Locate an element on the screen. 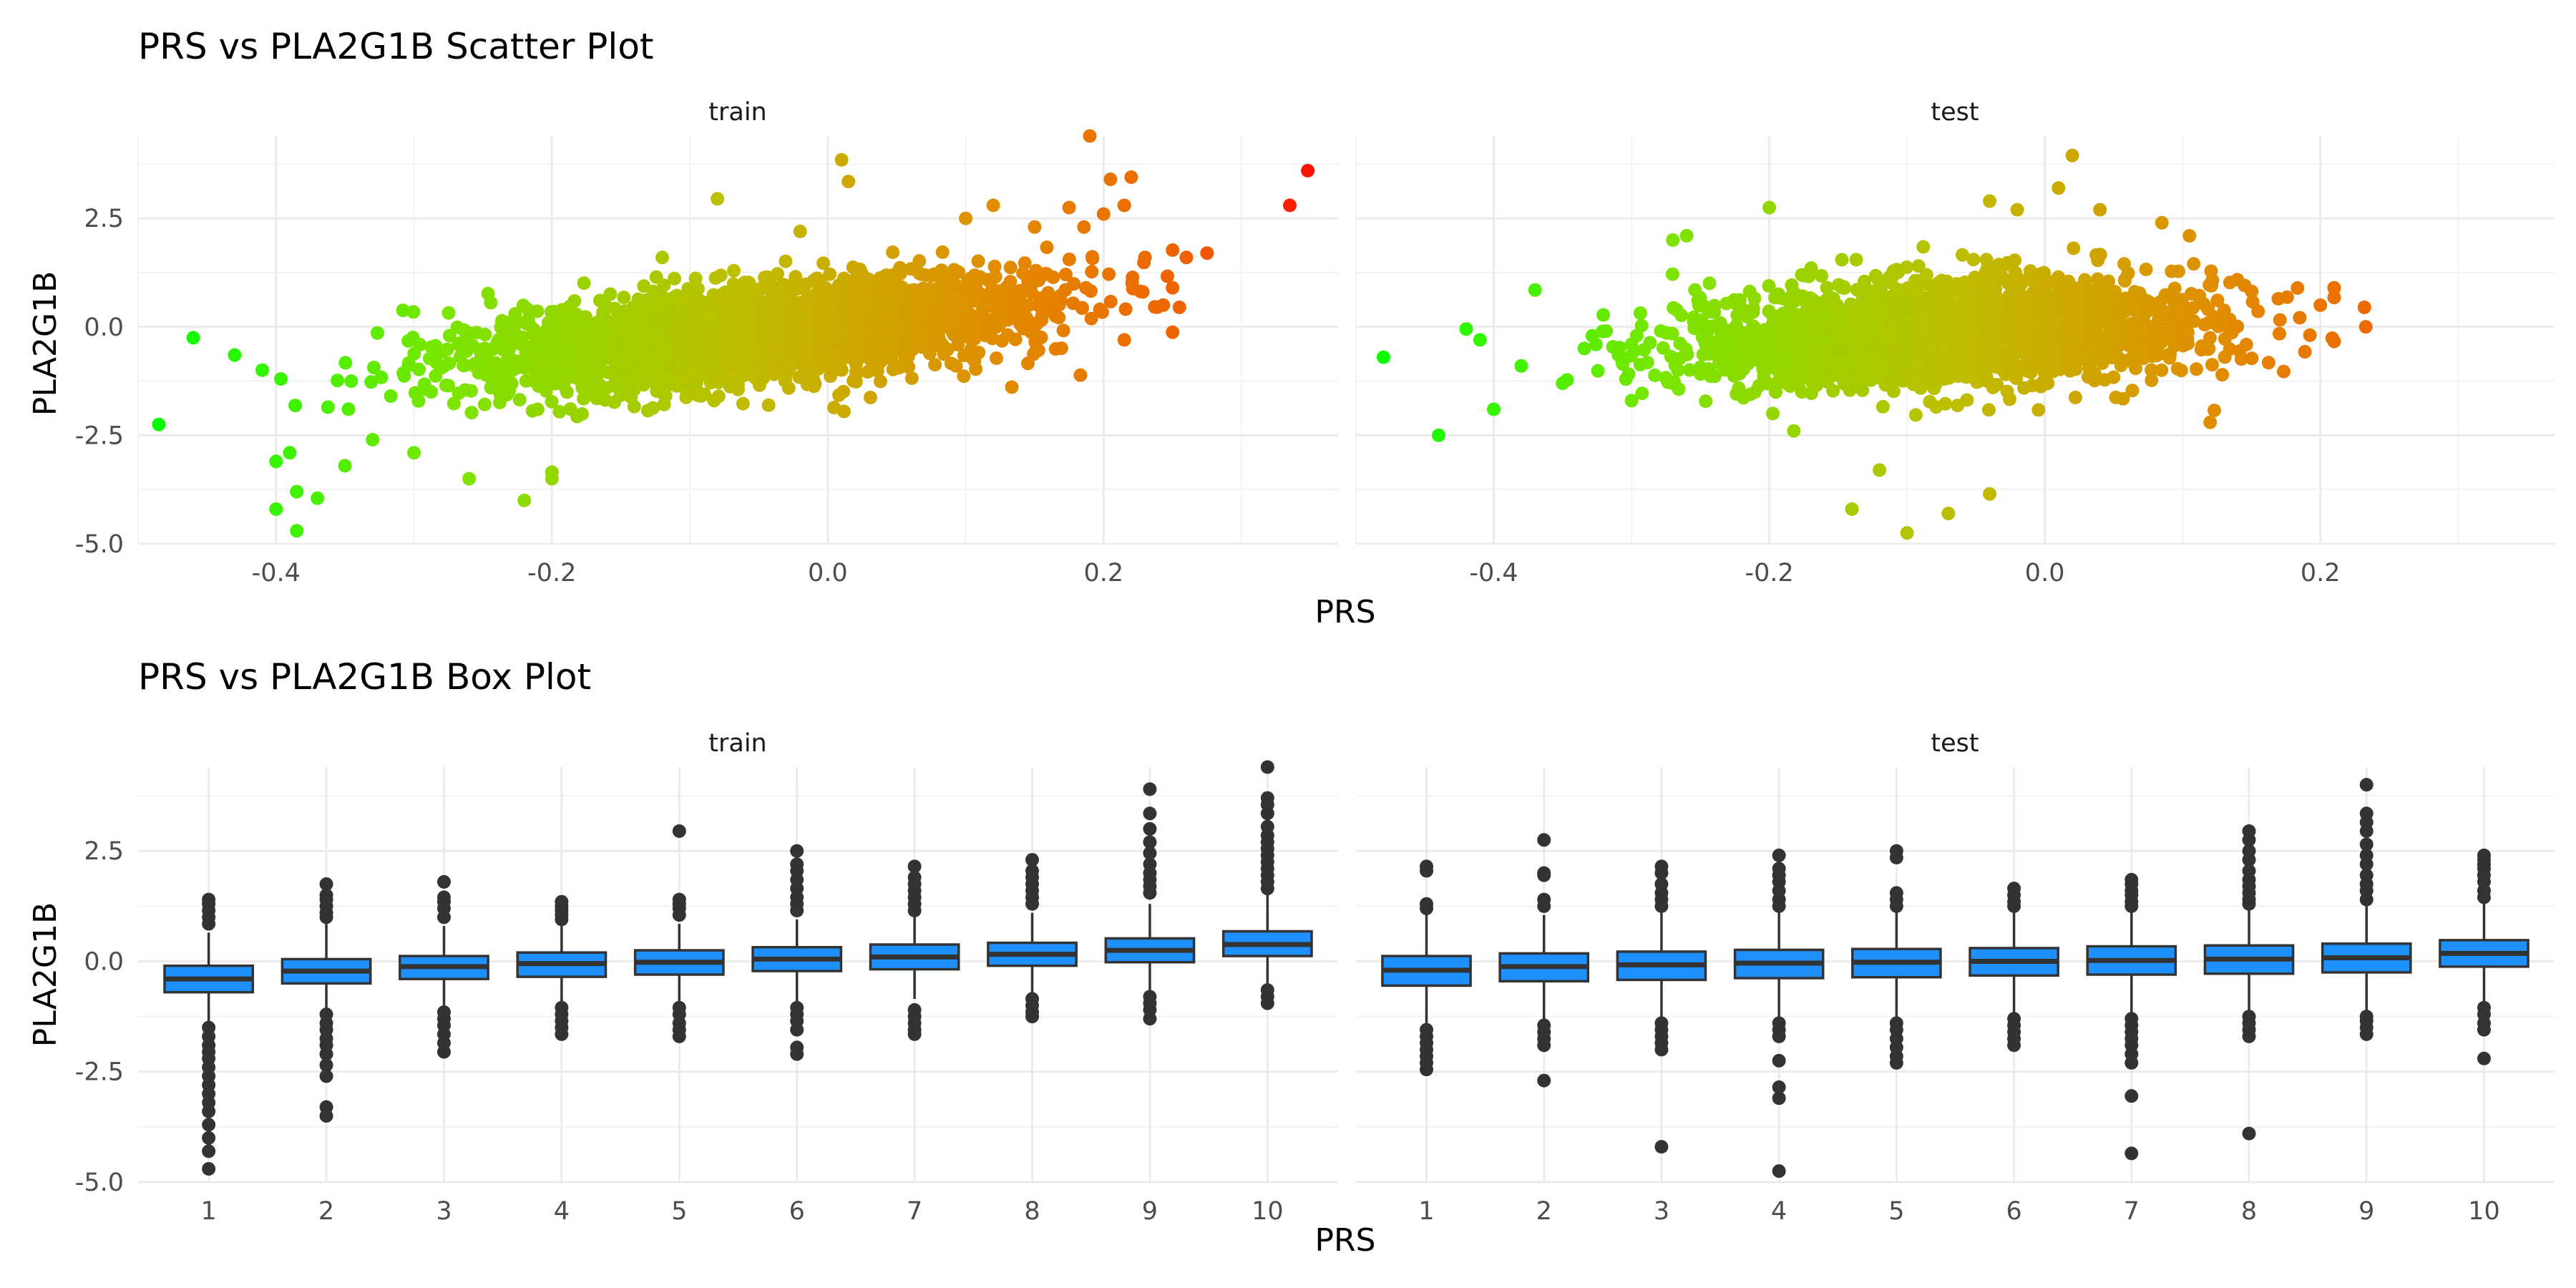 This screenshot has width=2576, height=1288. scatter-points-test is located at coordinates (1875, 344).